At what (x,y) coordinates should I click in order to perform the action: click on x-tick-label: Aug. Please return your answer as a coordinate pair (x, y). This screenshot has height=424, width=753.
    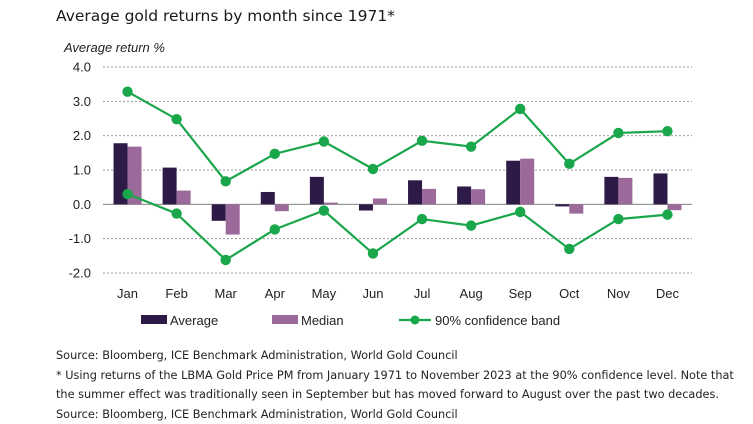
    Looking at the image, I should click on (471, 293).